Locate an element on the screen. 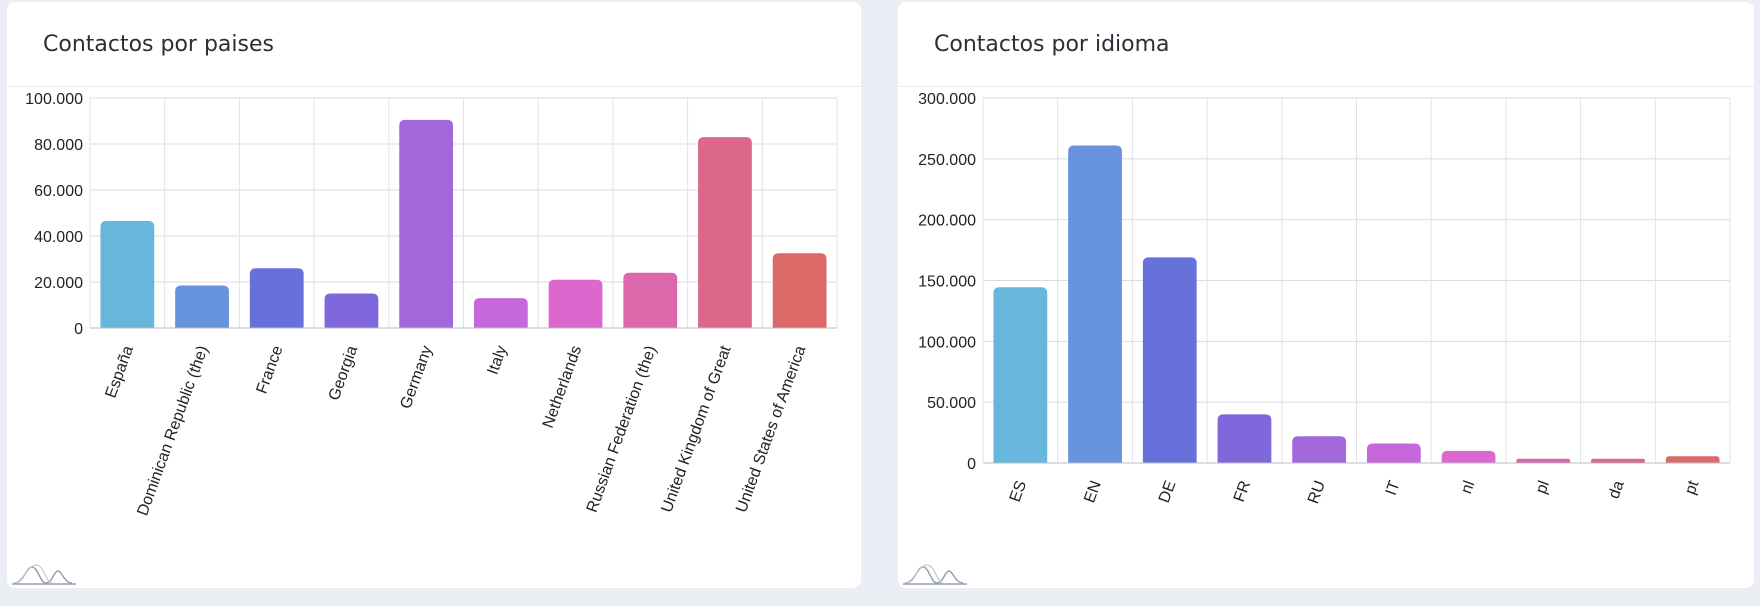  y-tick-label: 250.000 is located at coordinates (947, 160).